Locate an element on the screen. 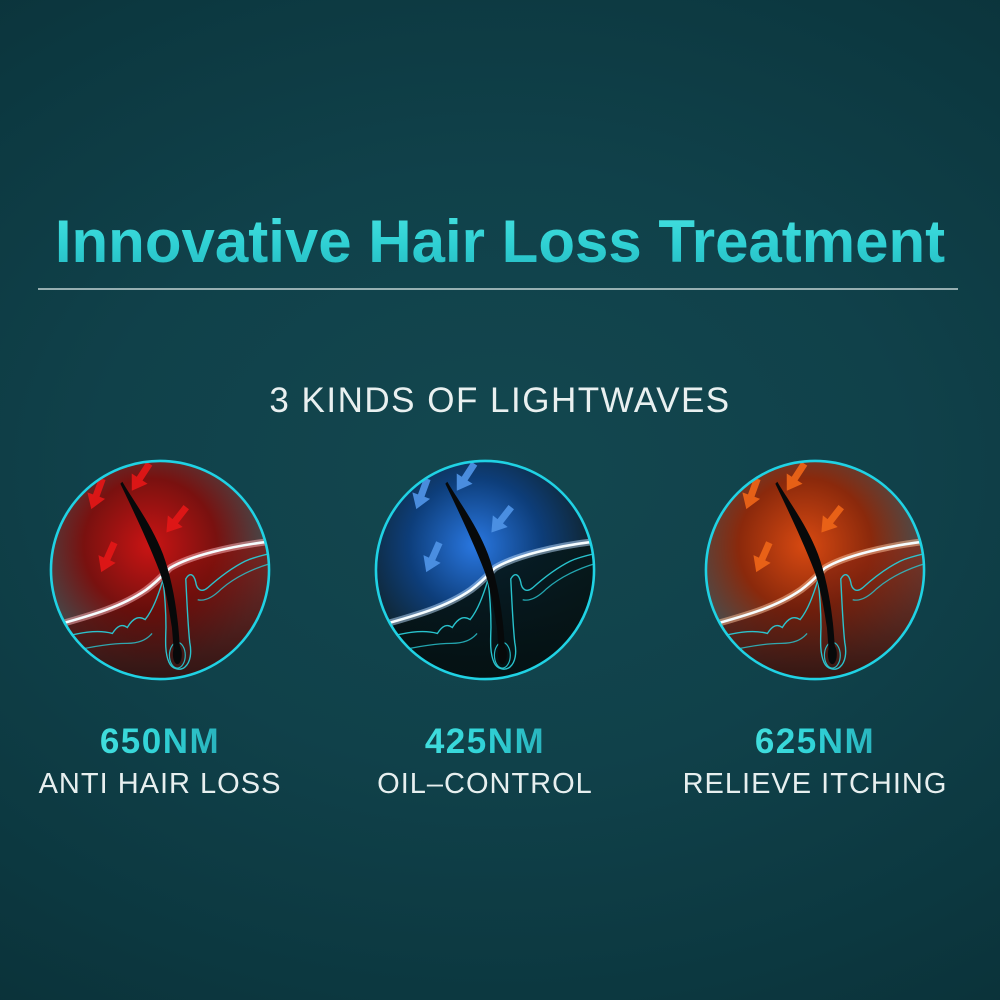  hair-follicle-orange-light-illustration is located at coordinates (815, 570).